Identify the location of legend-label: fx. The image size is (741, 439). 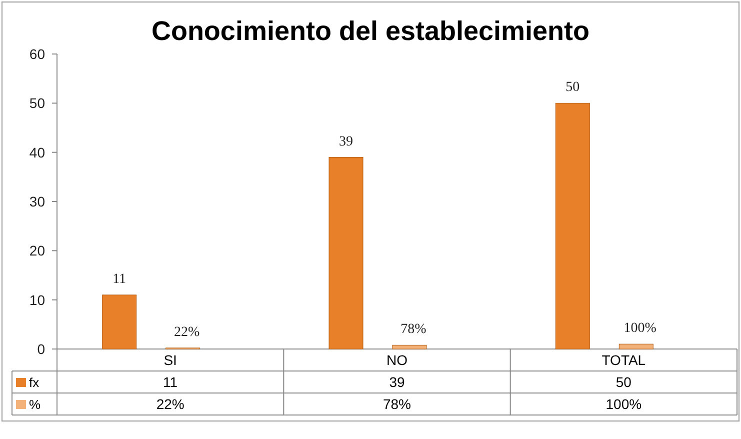
(34, 382).